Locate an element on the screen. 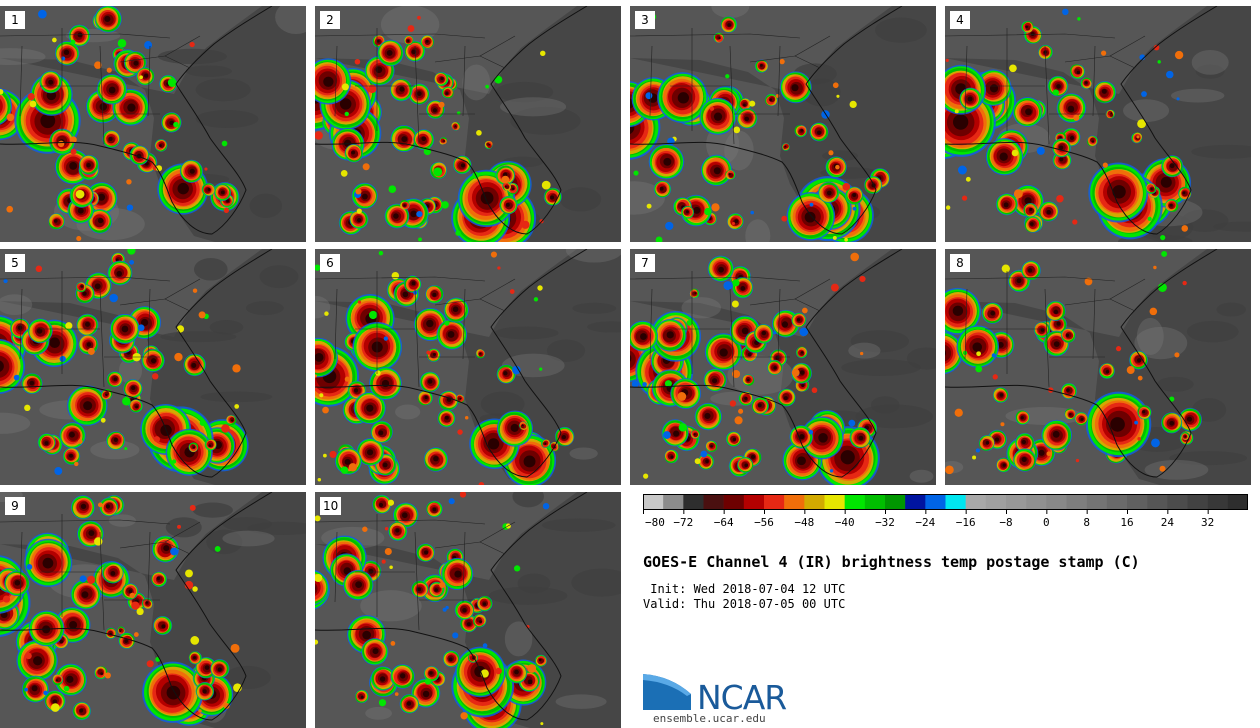 The width and height of the screenshot is (1260, 728). convective-storms is located at coordinates (1068, 124).